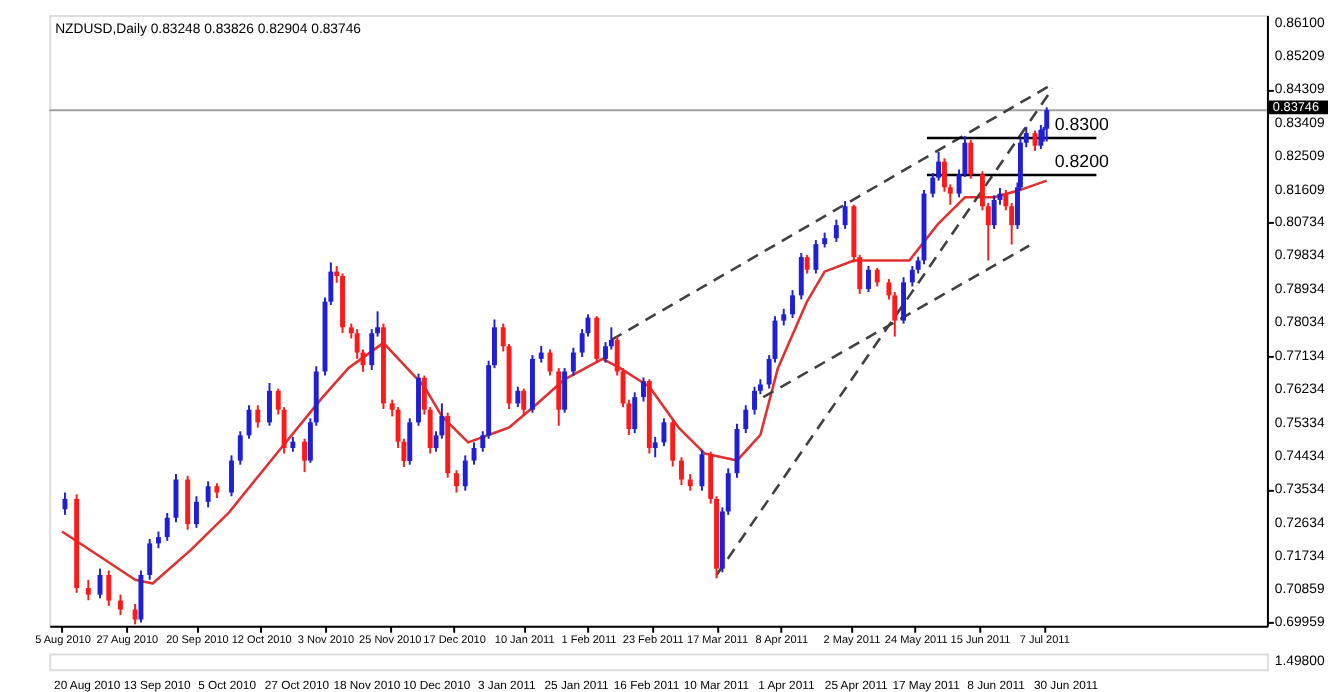 This screenshot has width=1330, height=692. What do you see at coordinates (1082, 124) in the screenshot?
I see `annotation: 0.8300` at bounding box center [1082, 124].